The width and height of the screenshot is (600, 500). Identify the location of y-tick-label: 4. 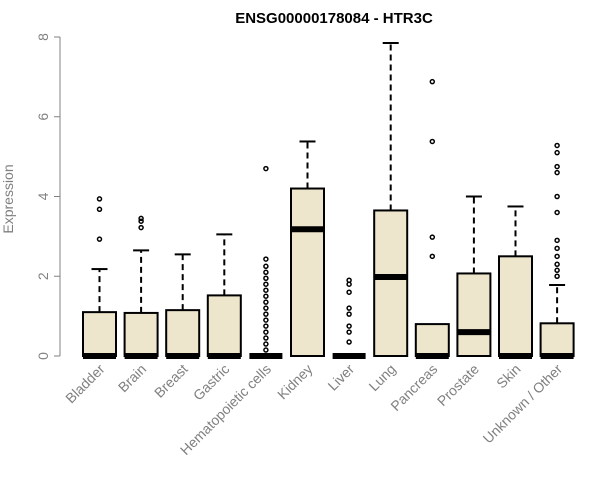
(43, 196).